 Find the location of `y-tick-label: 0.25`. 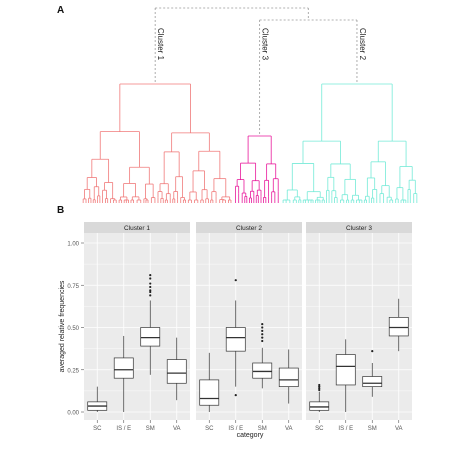

y-tick-label: 0.25 is located at coordinates (73, 371).